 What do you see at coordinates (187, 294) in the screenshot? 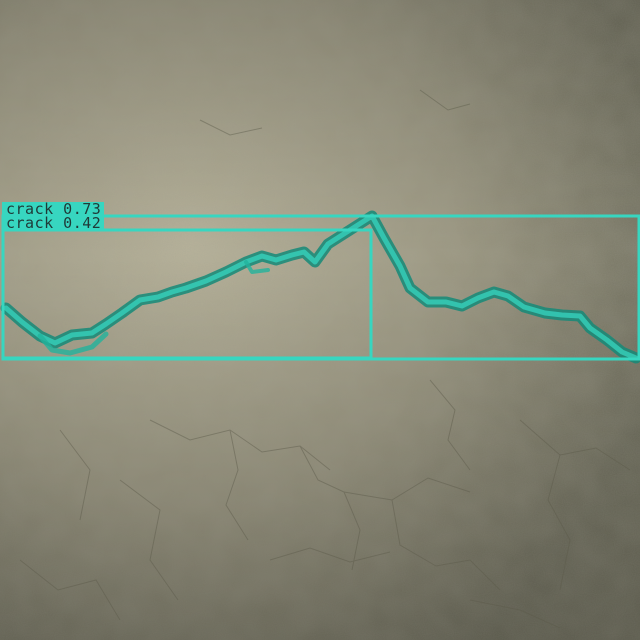
I see `detection-box-crack-0.42` at bounding box center [187, 294].